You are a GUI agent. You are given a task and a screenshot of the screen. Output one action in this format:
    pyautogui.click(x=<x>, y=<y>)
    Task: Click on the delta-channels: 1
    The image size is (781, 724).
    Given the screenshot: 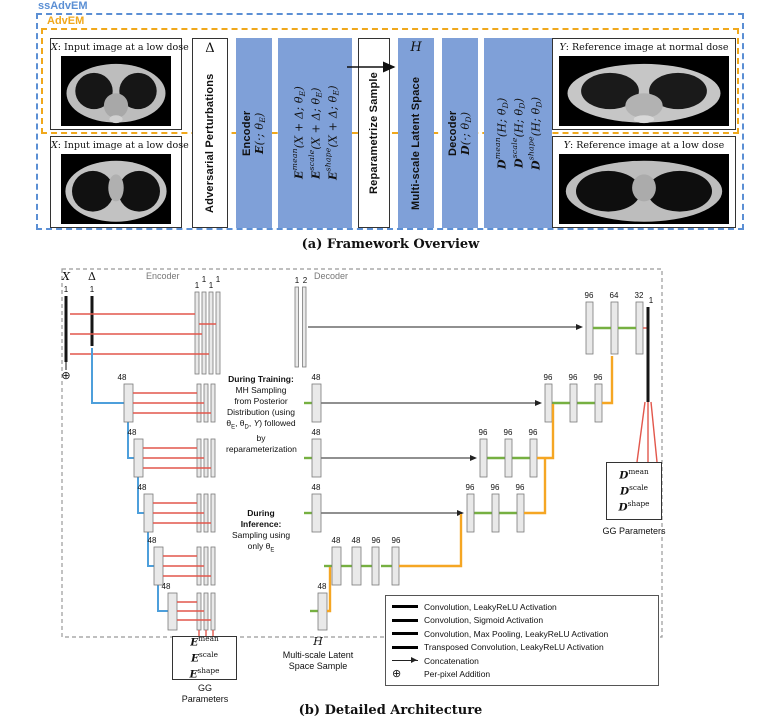 What is the action you would take?
    pyautogui.click(x=92, y=289)
    